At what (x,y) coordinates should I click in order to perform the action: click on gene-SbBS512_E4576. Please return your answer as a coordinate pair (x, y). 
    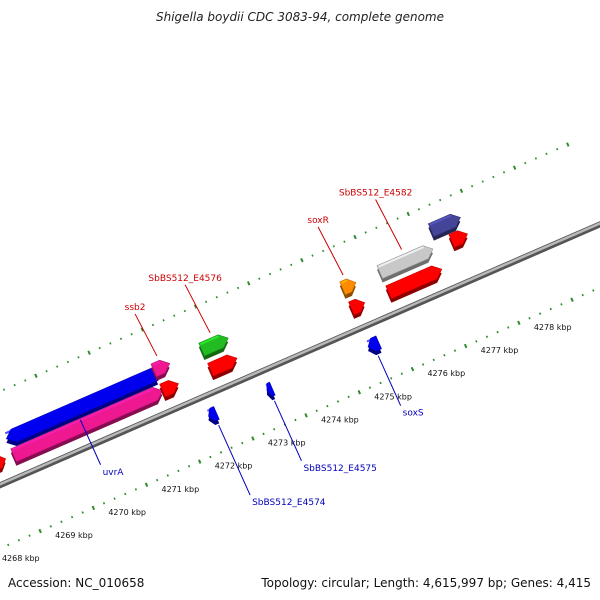
    Looking at the image, I should click on (213, 347).